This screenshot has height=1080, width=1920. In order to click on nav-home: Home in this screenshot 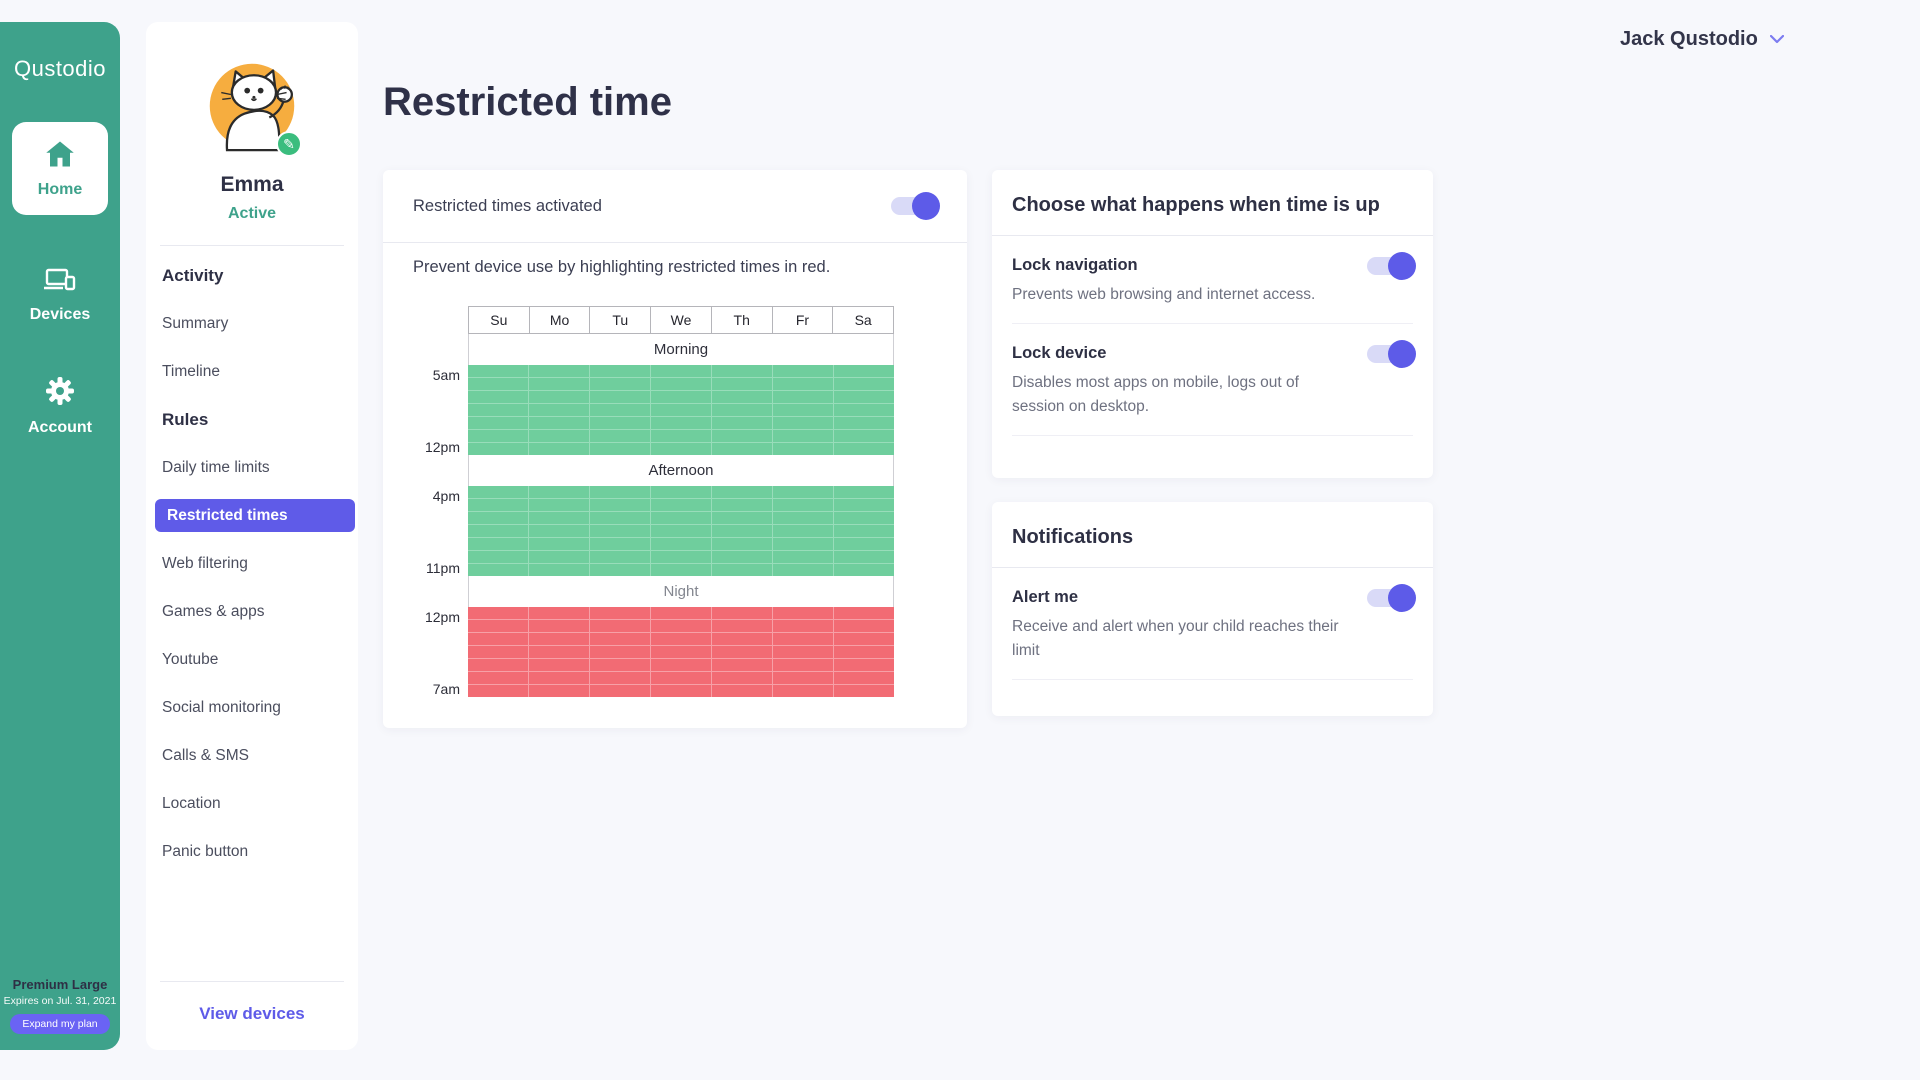, I will do `click(60, 168)`.